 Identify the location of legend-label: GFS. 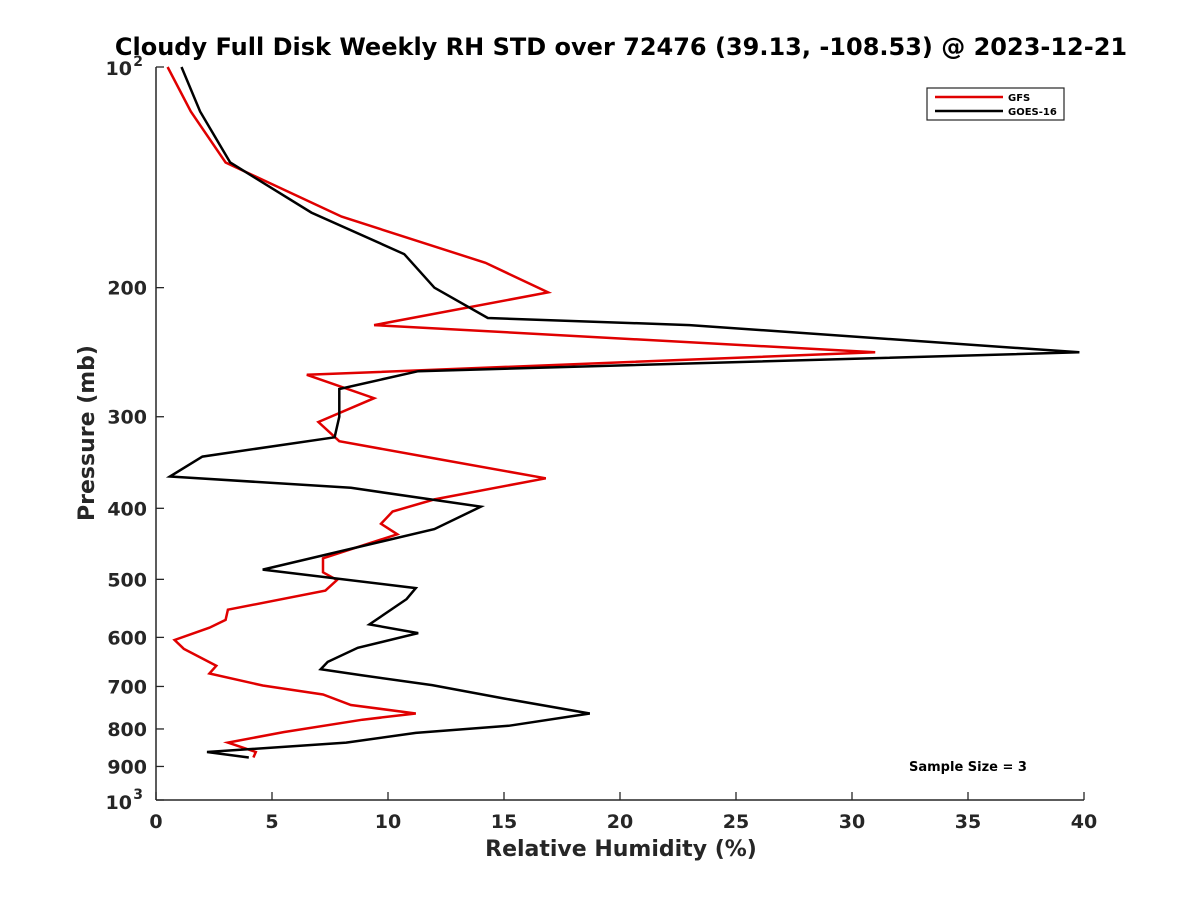
(1019, 98).